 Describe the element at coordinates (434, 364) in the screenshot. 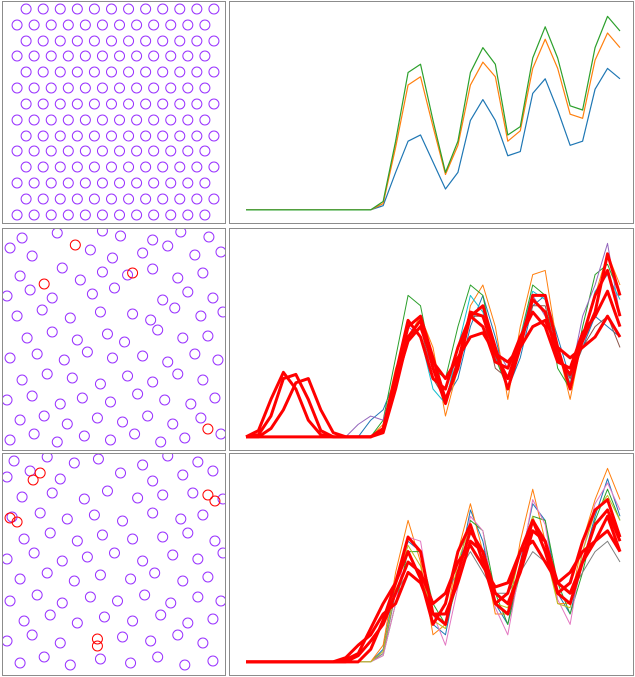

I see `series-line` at that location.